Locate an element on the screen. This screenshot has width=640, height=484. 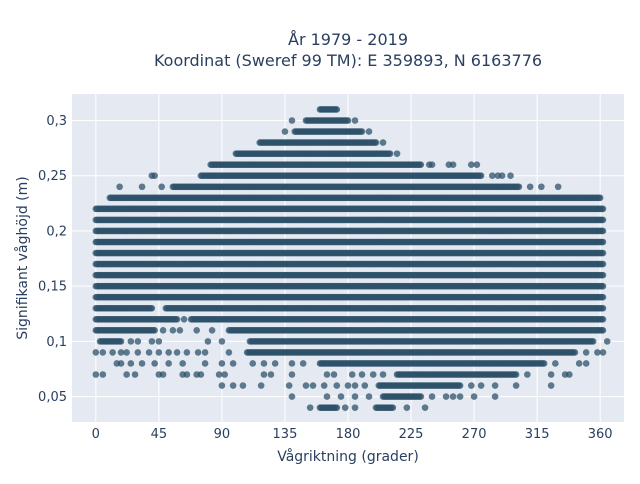
chart-title-line1: År 1979 - 2019 is located at coordinates (348, 39).